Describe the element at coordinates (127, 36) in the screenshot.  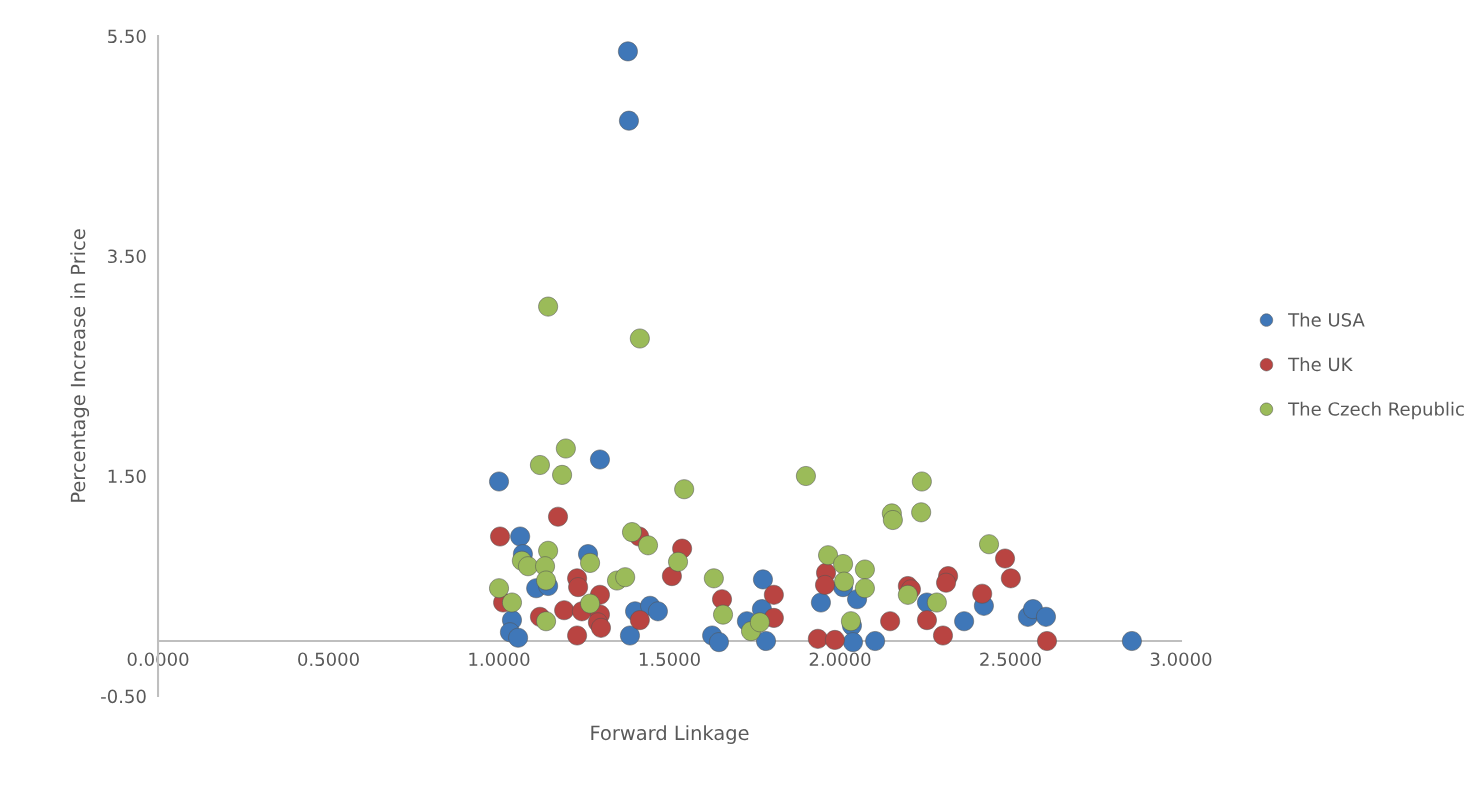
I see `y-tick-label: 5.50` at that location.